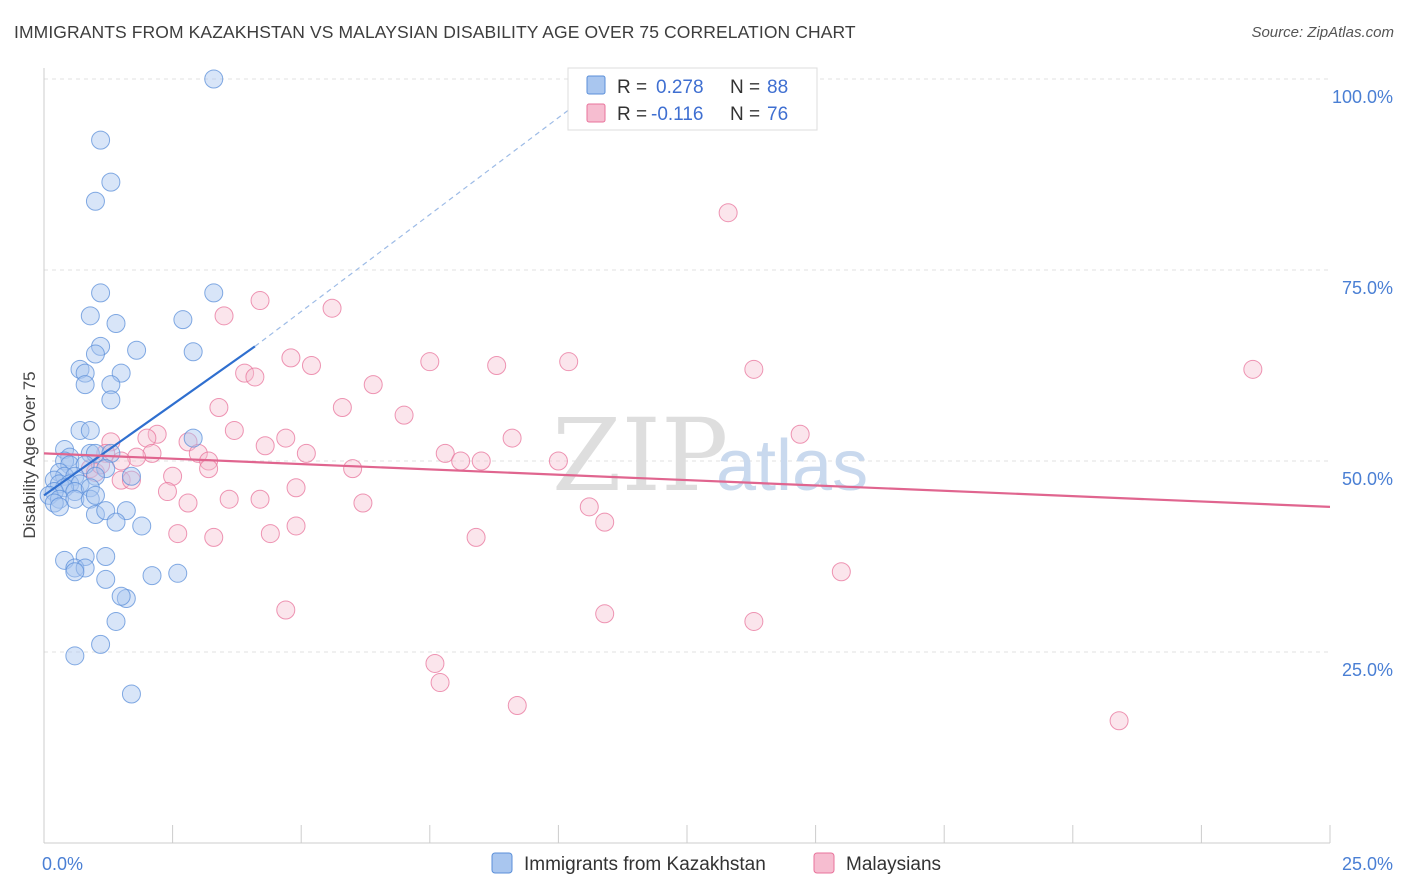 Image resolution: width=1406 pixels, height=892 pixels. I want to click on watermark-zip: ZIP, so click(640, 455).